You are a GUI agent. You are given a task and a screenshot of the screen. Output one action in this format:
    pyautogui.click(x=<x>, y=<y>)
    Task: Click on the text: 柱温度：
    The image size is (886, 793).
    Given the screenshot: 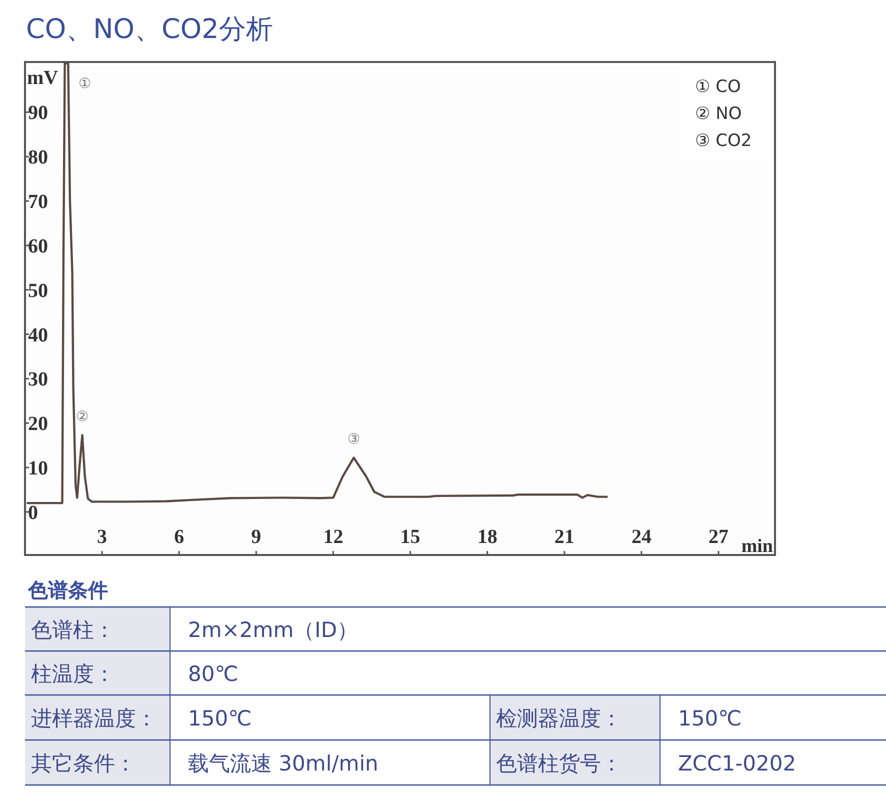 What is the action you would take?
    pyautogui.click(x=73, y=674)
    